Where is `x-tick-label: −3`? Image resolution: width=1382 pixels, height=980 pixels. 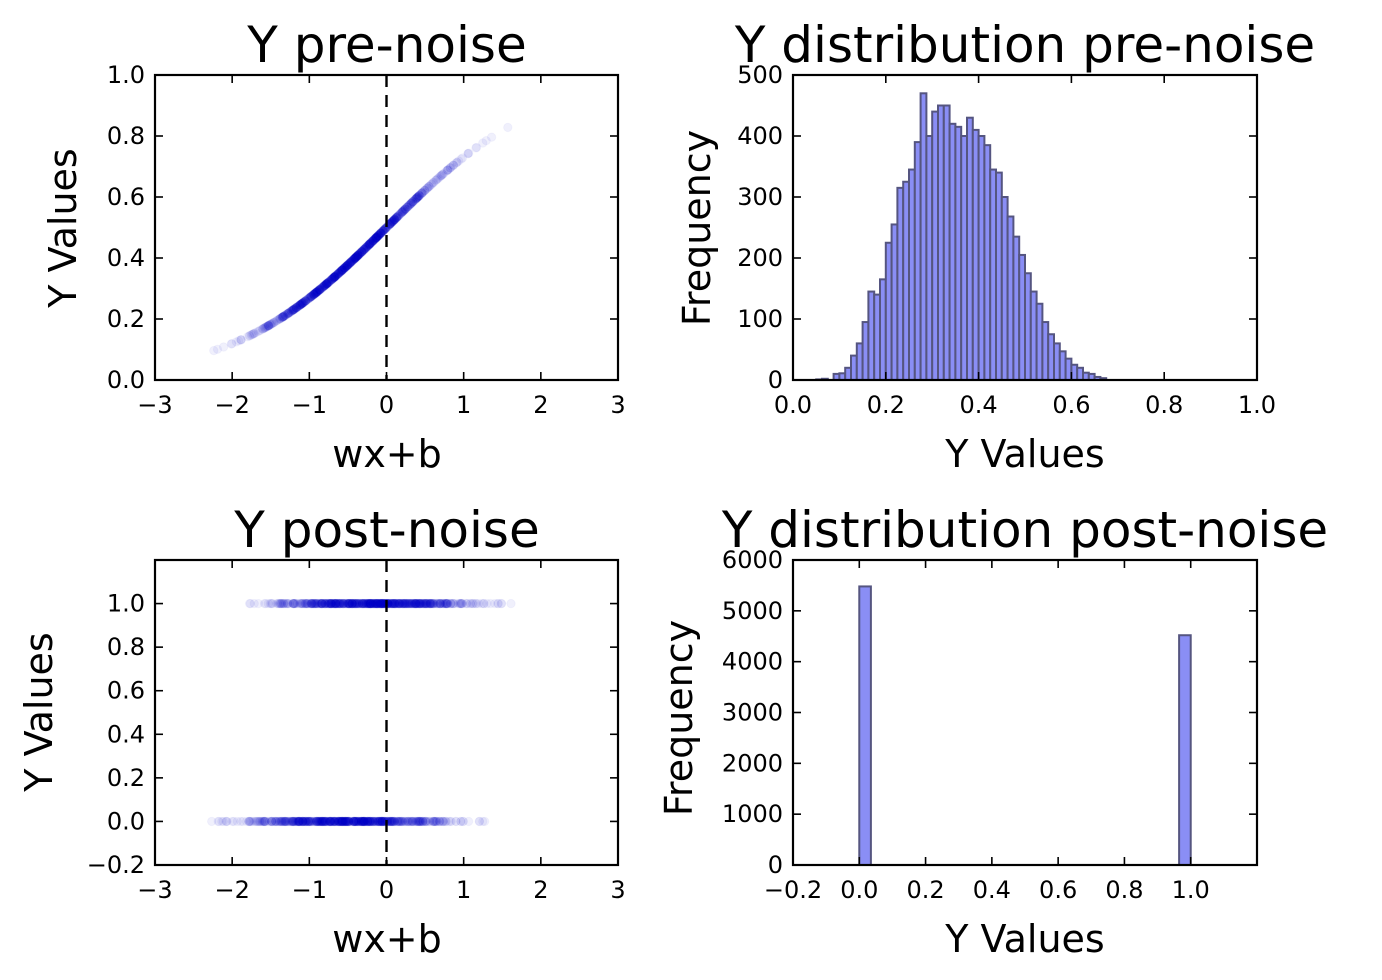 x-tick-label: −3 is located at coordinates (154, 890).